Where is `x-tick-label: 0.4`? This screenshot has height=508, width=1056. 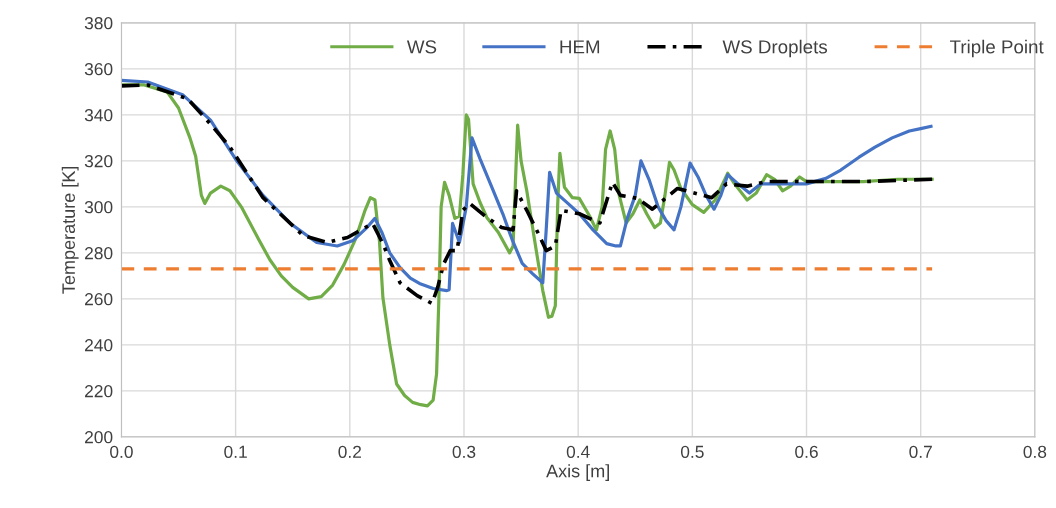 x-tick-label: 0.4 is located at coordinates (578, 451).